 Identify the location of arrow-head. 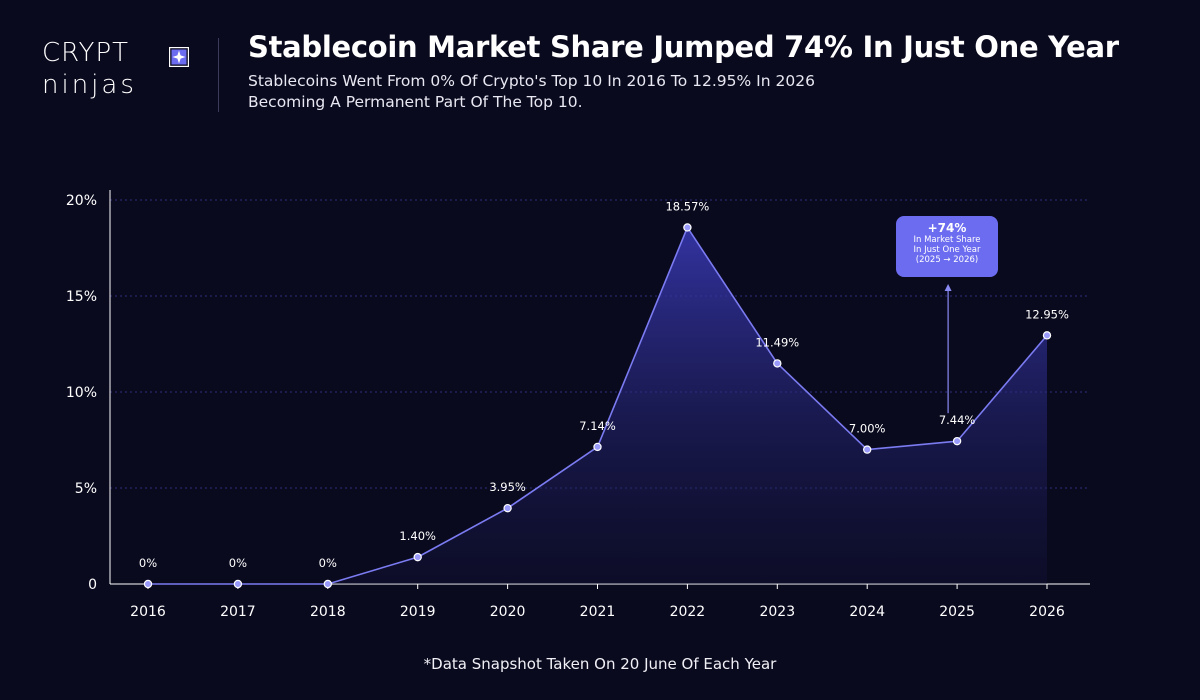
(948, 287).